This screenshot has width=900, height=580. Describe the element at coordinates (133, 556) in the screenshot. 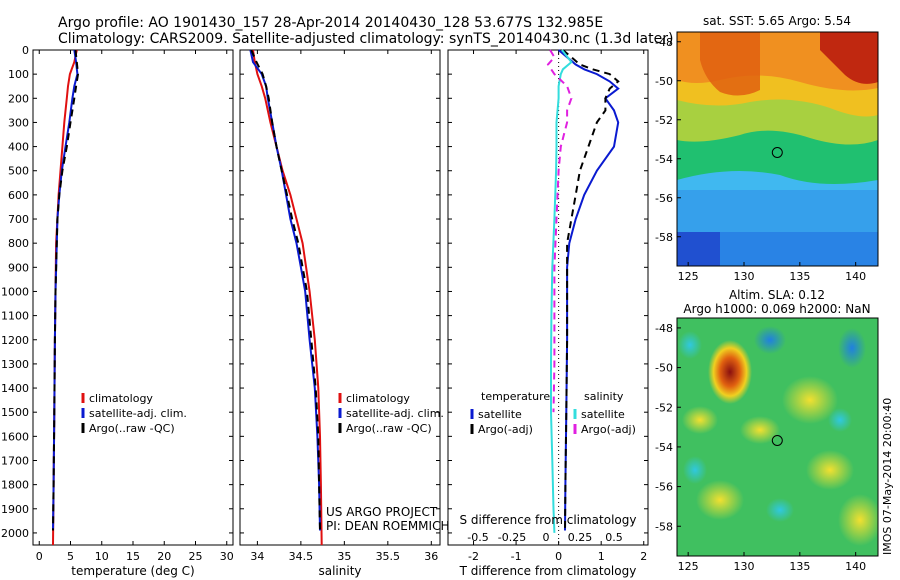

I see `temperature-xtick-label: 15` at that location.